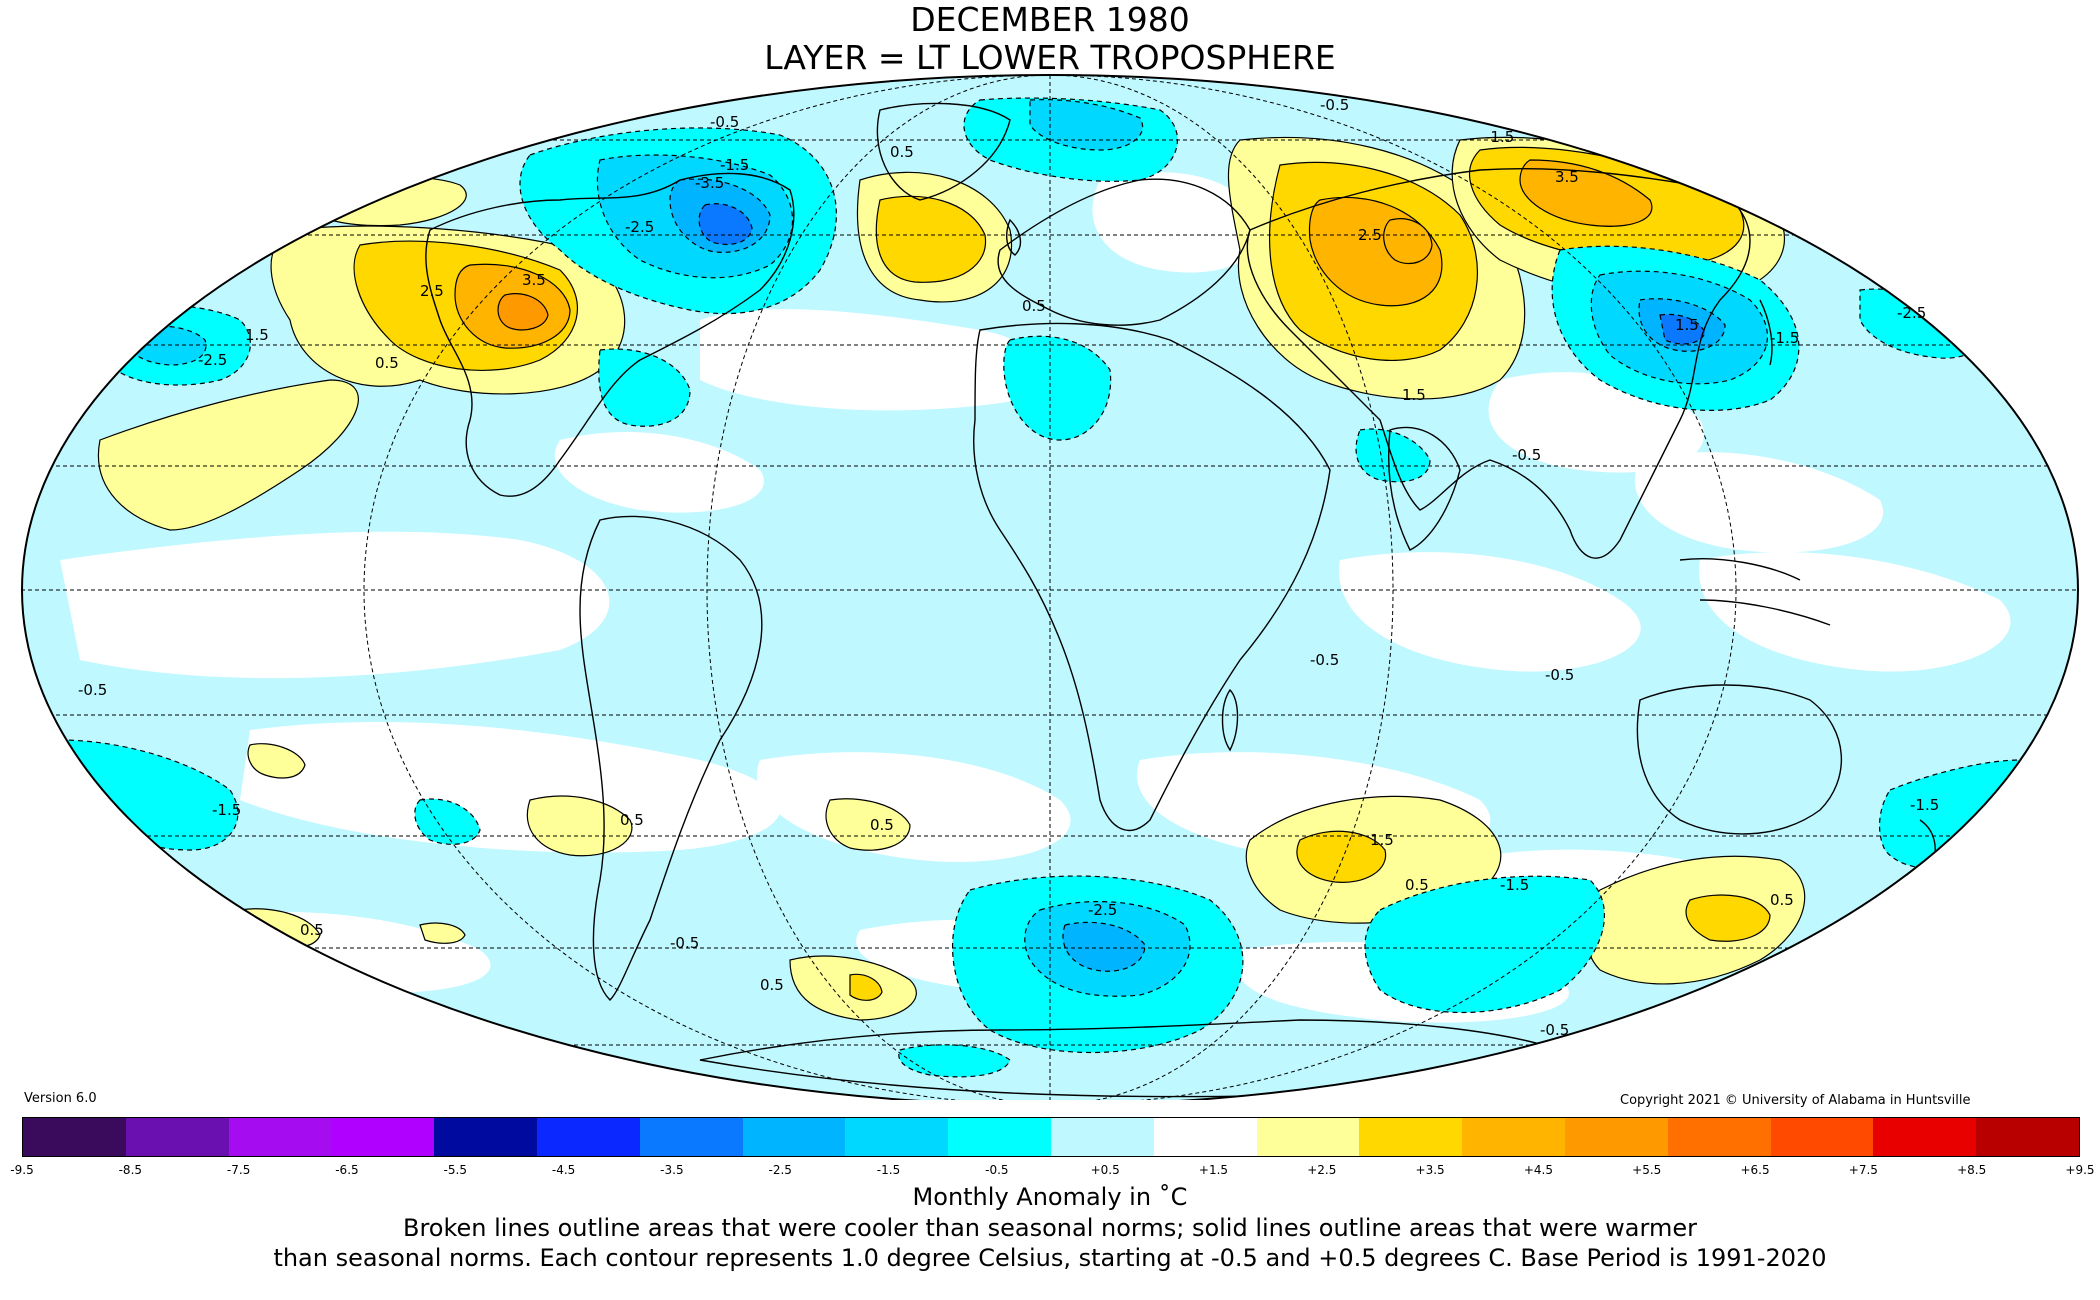 The width and height of the screenshot is (2100, 1300). What do you see at coordinates (1050, 1197) in the screenshot?
I see `colorbar-label: Monthly Anomaly in ˚C` at bounding box center [1050, 1197].